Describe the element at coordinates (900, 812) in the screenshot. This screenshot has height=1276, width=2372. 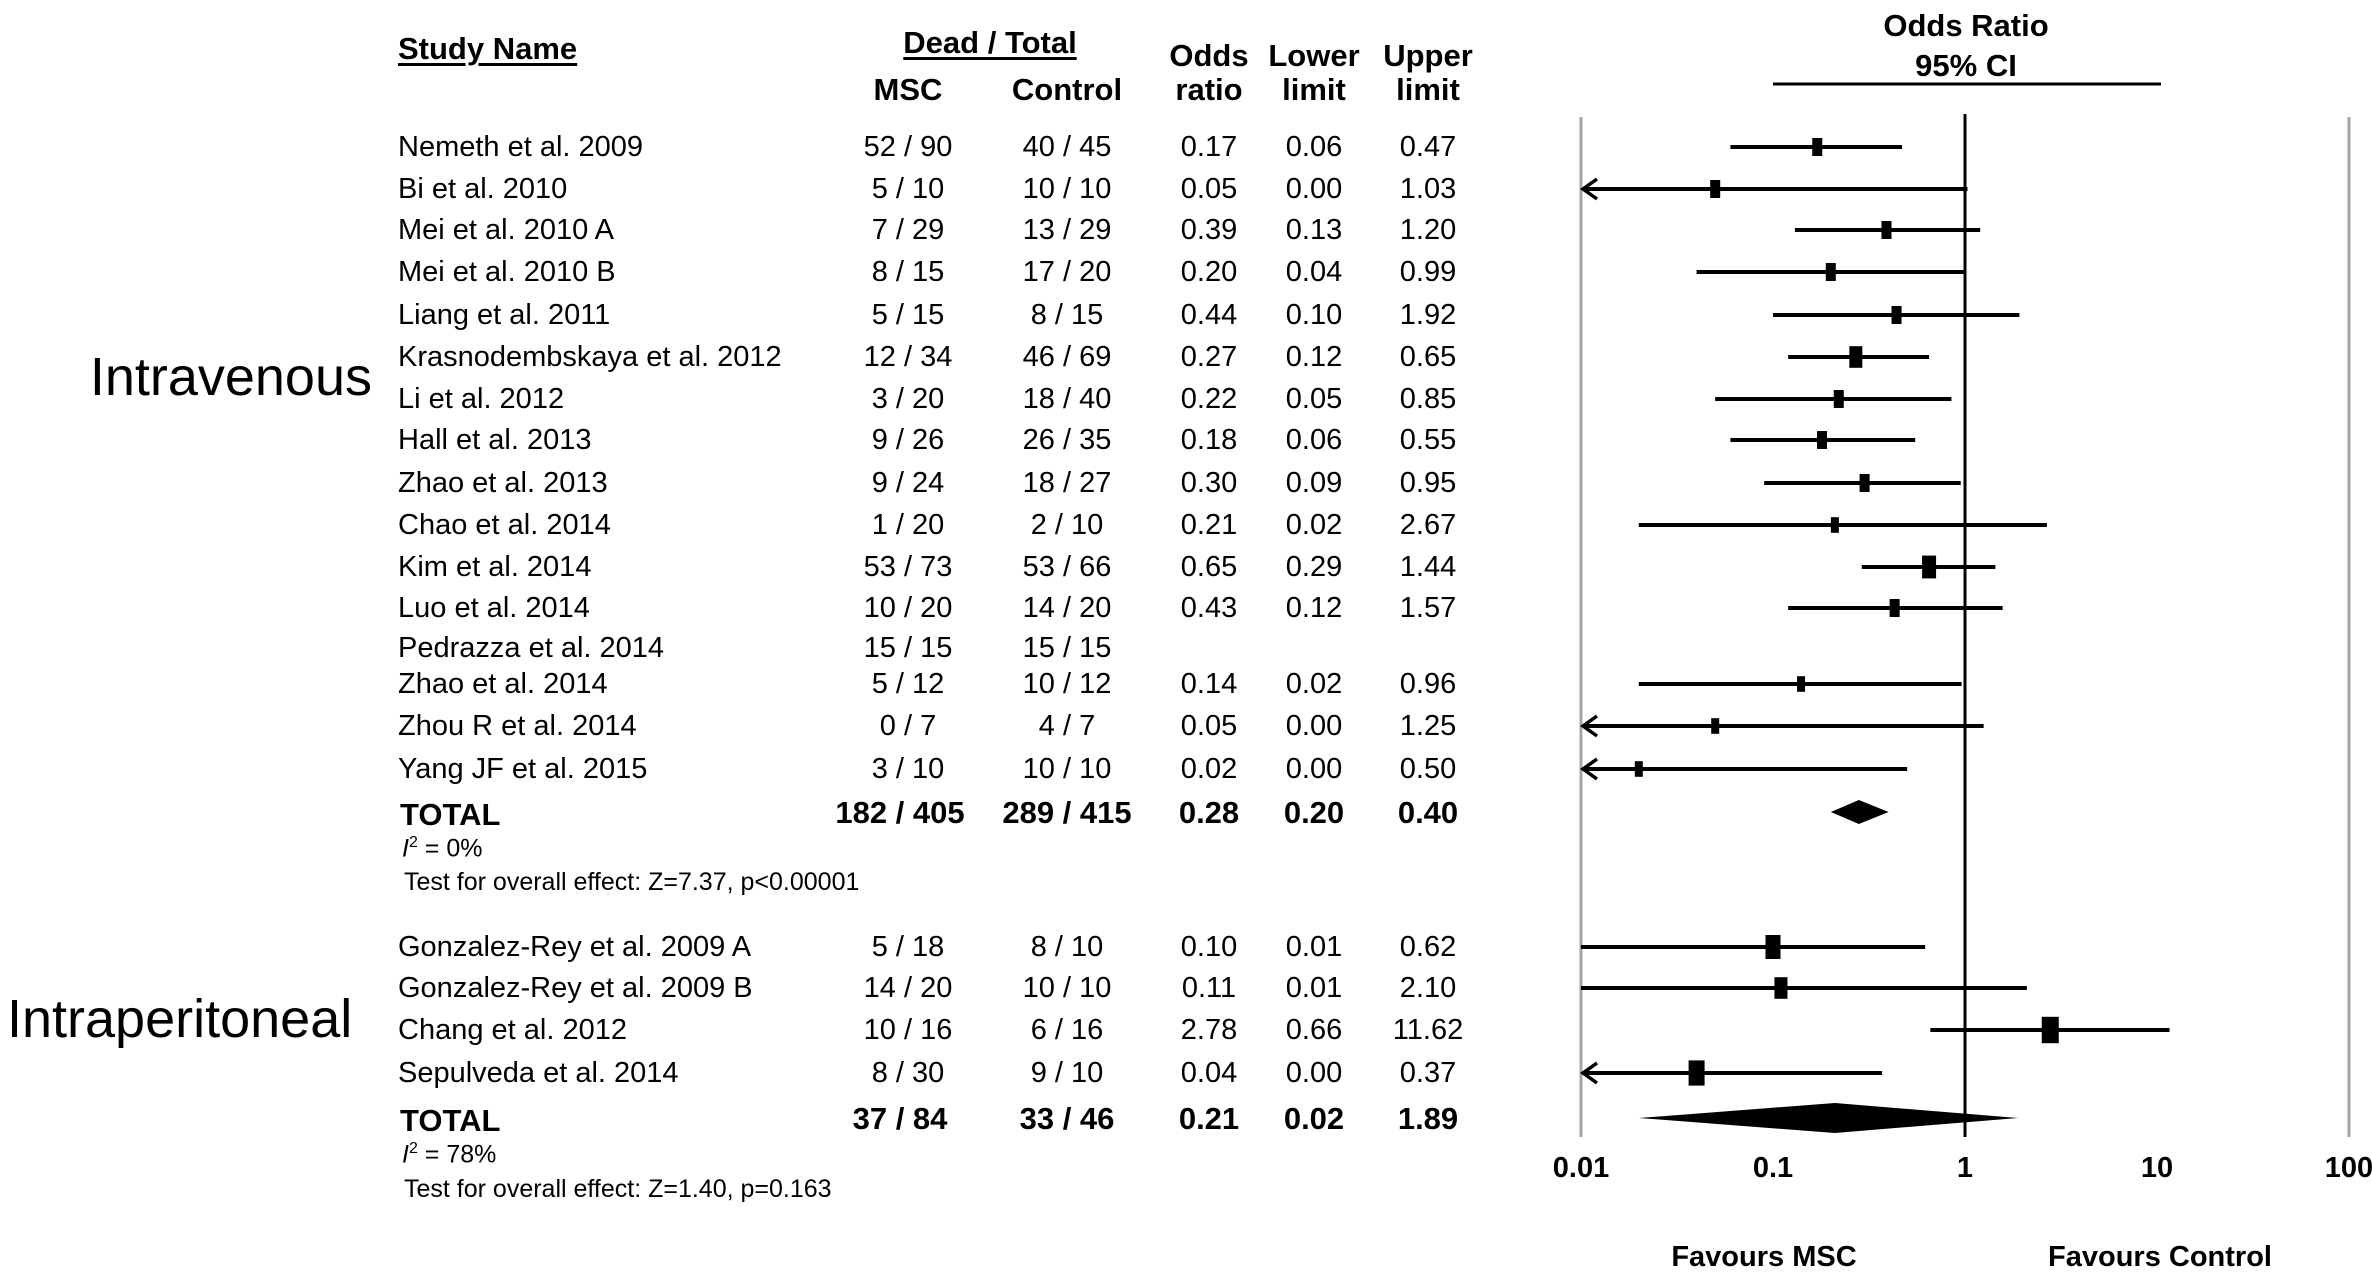
I see `total-msc-dead-total: 182 / 405` at that location.